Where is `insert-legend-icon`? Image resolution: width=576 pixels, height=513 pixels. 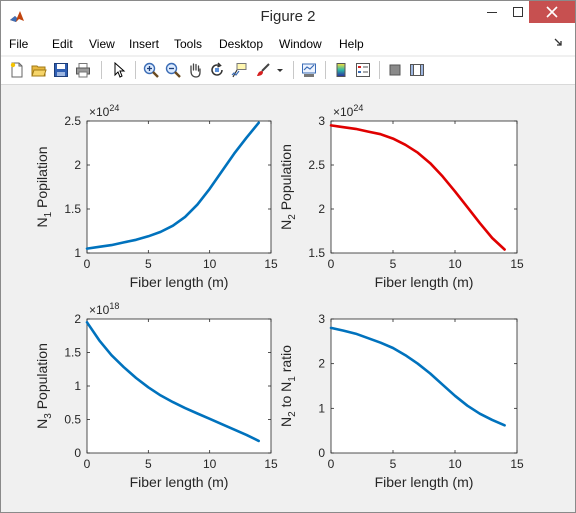
insert-legend-icon is located at coordinates (363, 70).